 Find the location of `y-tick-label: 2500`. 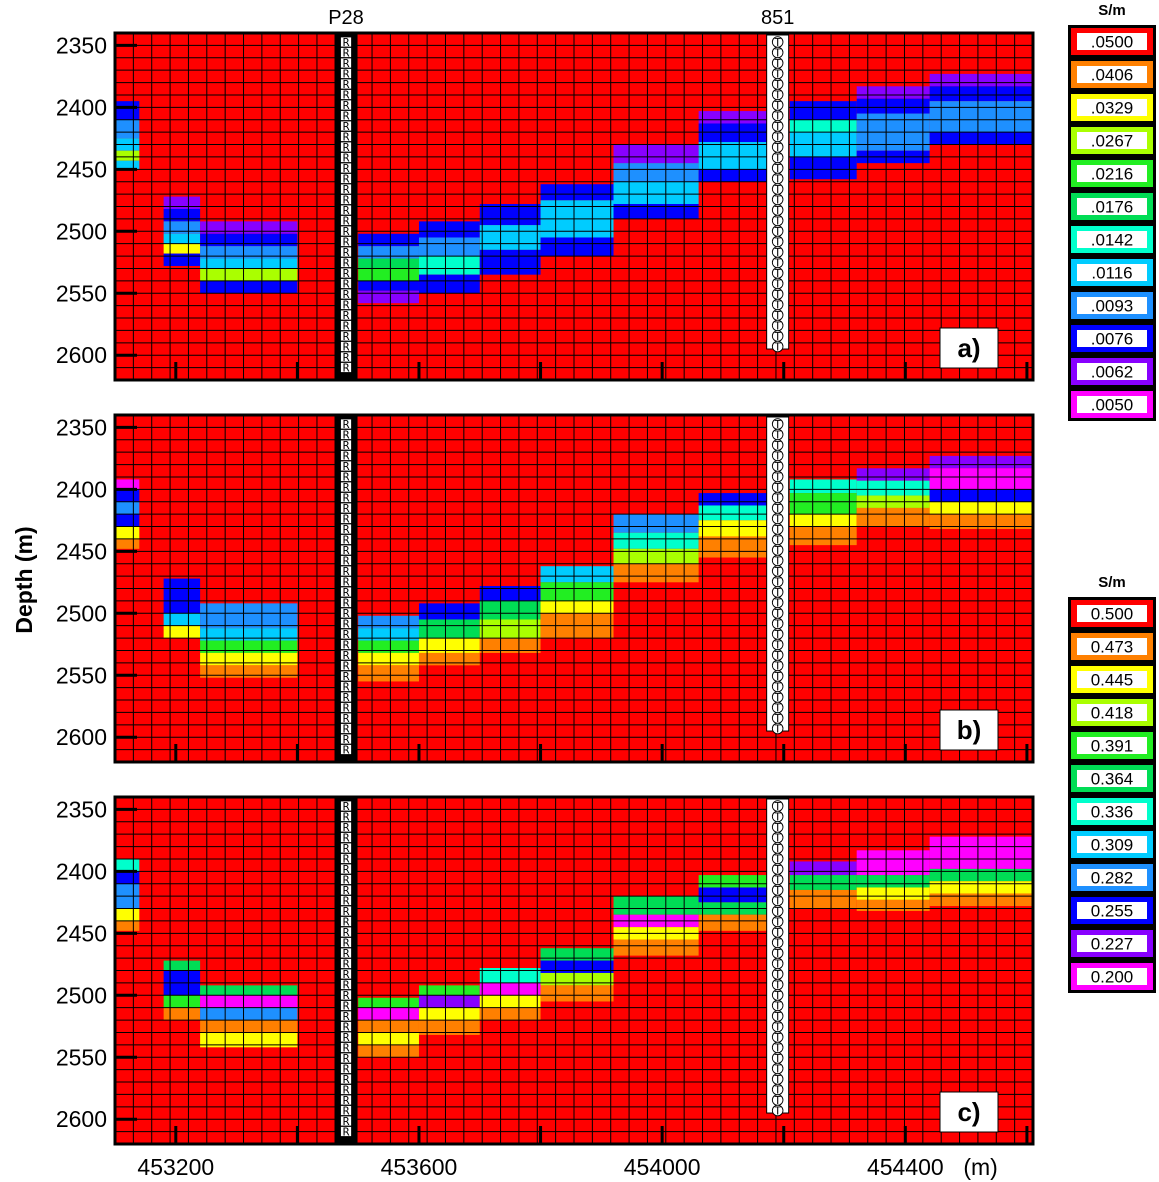

y-tick-label: 2500 is located at coordinates (81, 995).